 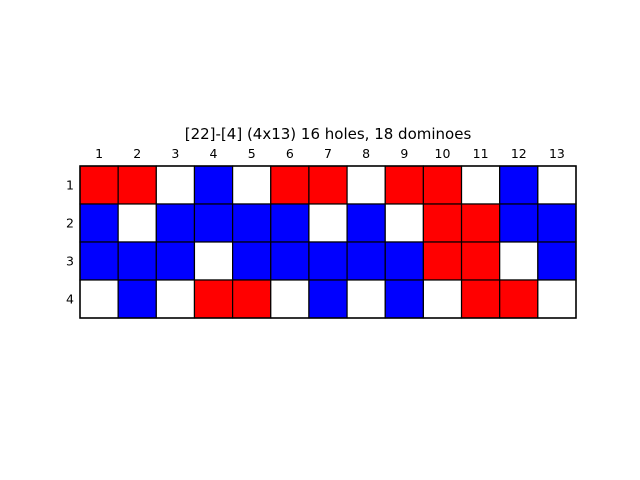 I want to click on grid-cell-r2-c6, so click(x=290, y=223).